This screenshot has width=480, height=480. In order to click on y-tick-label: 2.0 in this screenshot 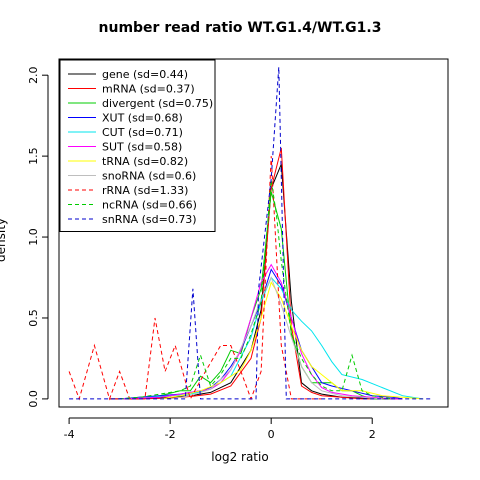, I will do `click(33, 75)`.